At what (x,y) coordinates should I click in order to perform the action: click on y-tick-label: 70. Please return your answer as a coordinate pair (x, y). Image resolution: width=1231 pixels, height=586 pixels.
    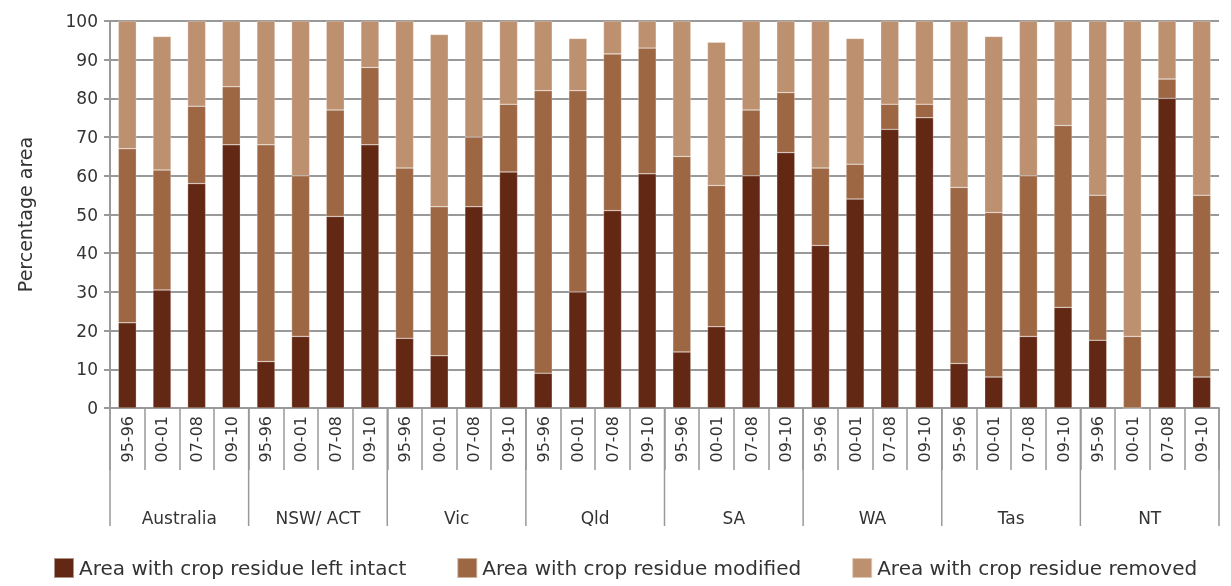
    Looking at the image, I should click on (87, 137).